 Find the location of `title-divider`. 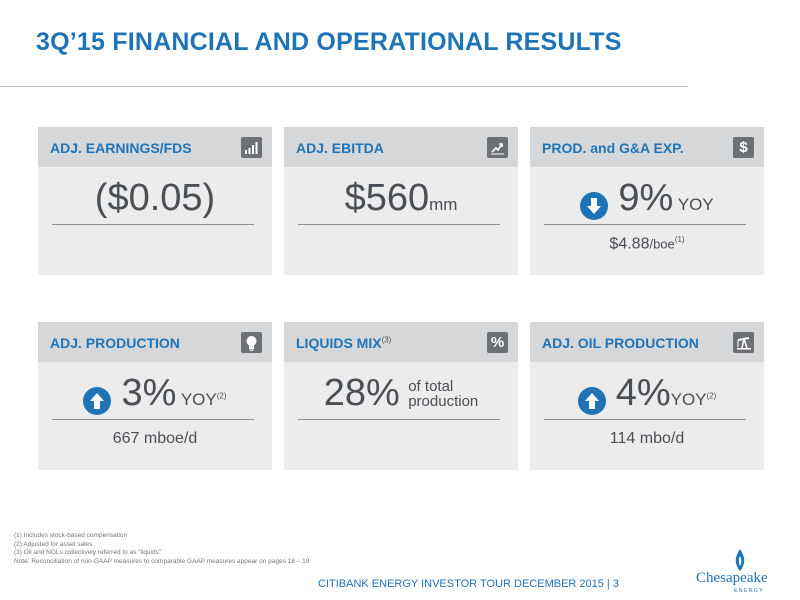

title-divider is located at coordinates (344, 86).